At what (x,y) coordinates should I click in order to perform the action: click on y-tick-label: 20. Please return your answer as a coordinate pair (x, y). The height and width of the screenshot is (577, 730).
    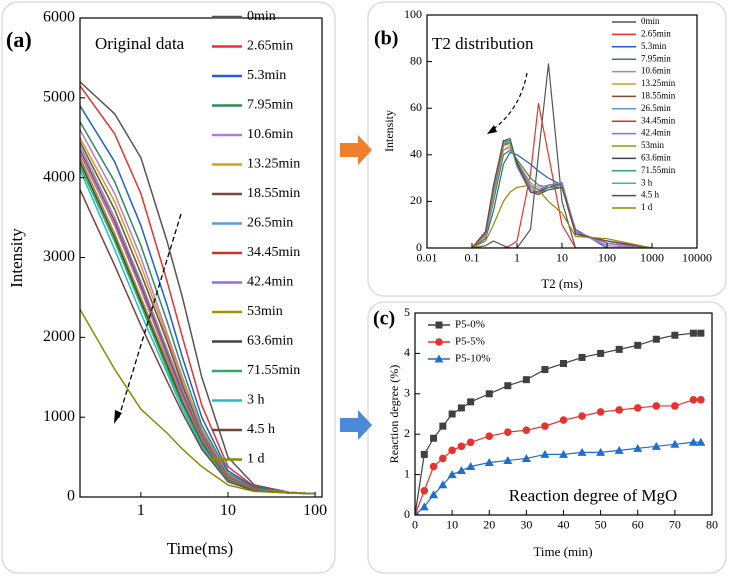
    Looking at the image, I should click on (416, 200).